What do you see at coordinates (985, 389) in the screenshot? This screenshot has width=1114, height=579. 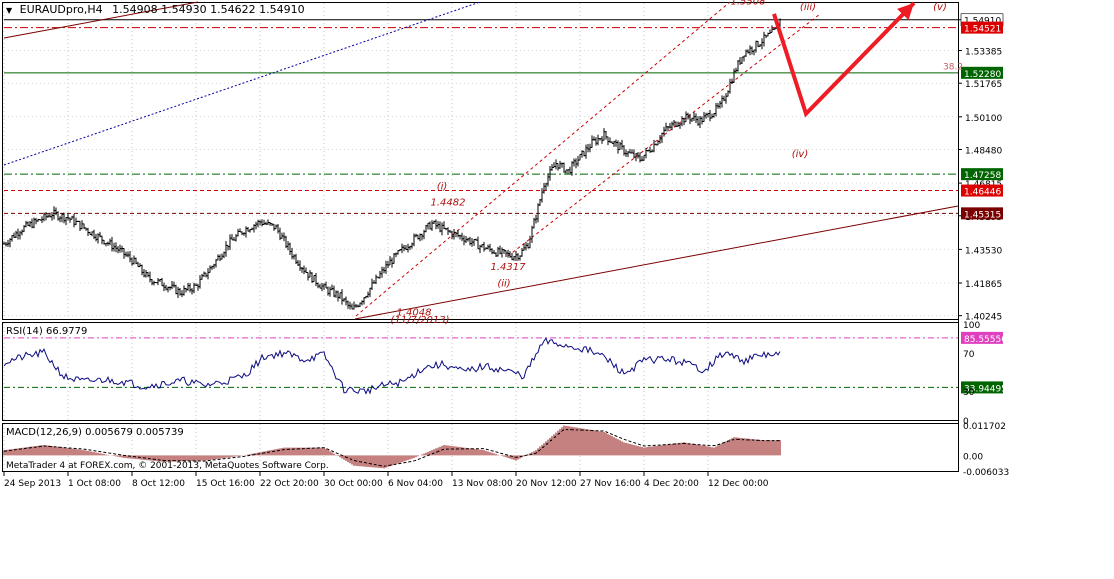 I see `rsi-level-tag-label: 33.94495` at bounding box center [985, 389].